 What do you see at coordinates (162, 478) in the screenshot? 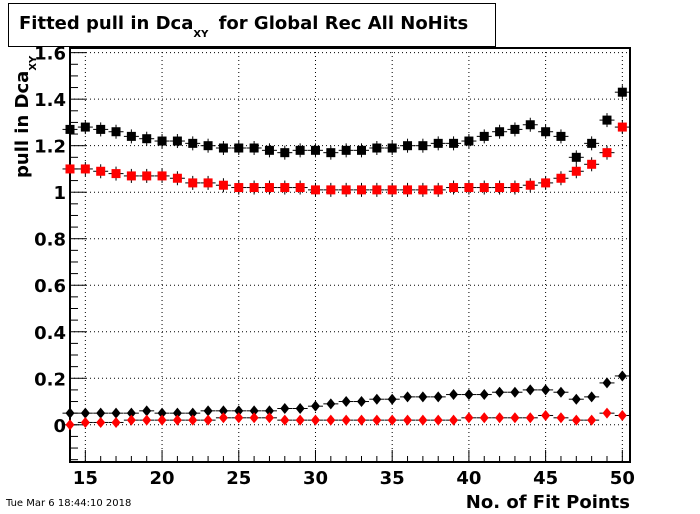
I see `x-tick-label: 20` at bounding box center [162, 478].